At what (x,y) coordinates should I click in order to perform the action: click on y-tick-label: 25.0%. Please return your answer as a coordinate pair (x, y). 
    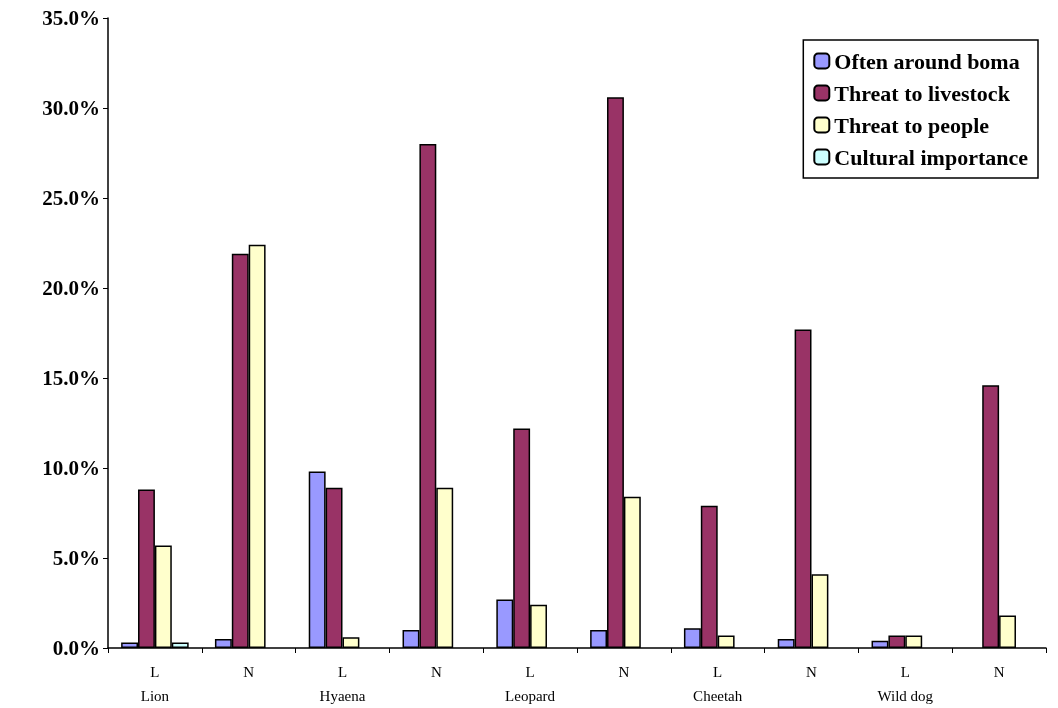
    Looking at the image, I should click on (71, 198).